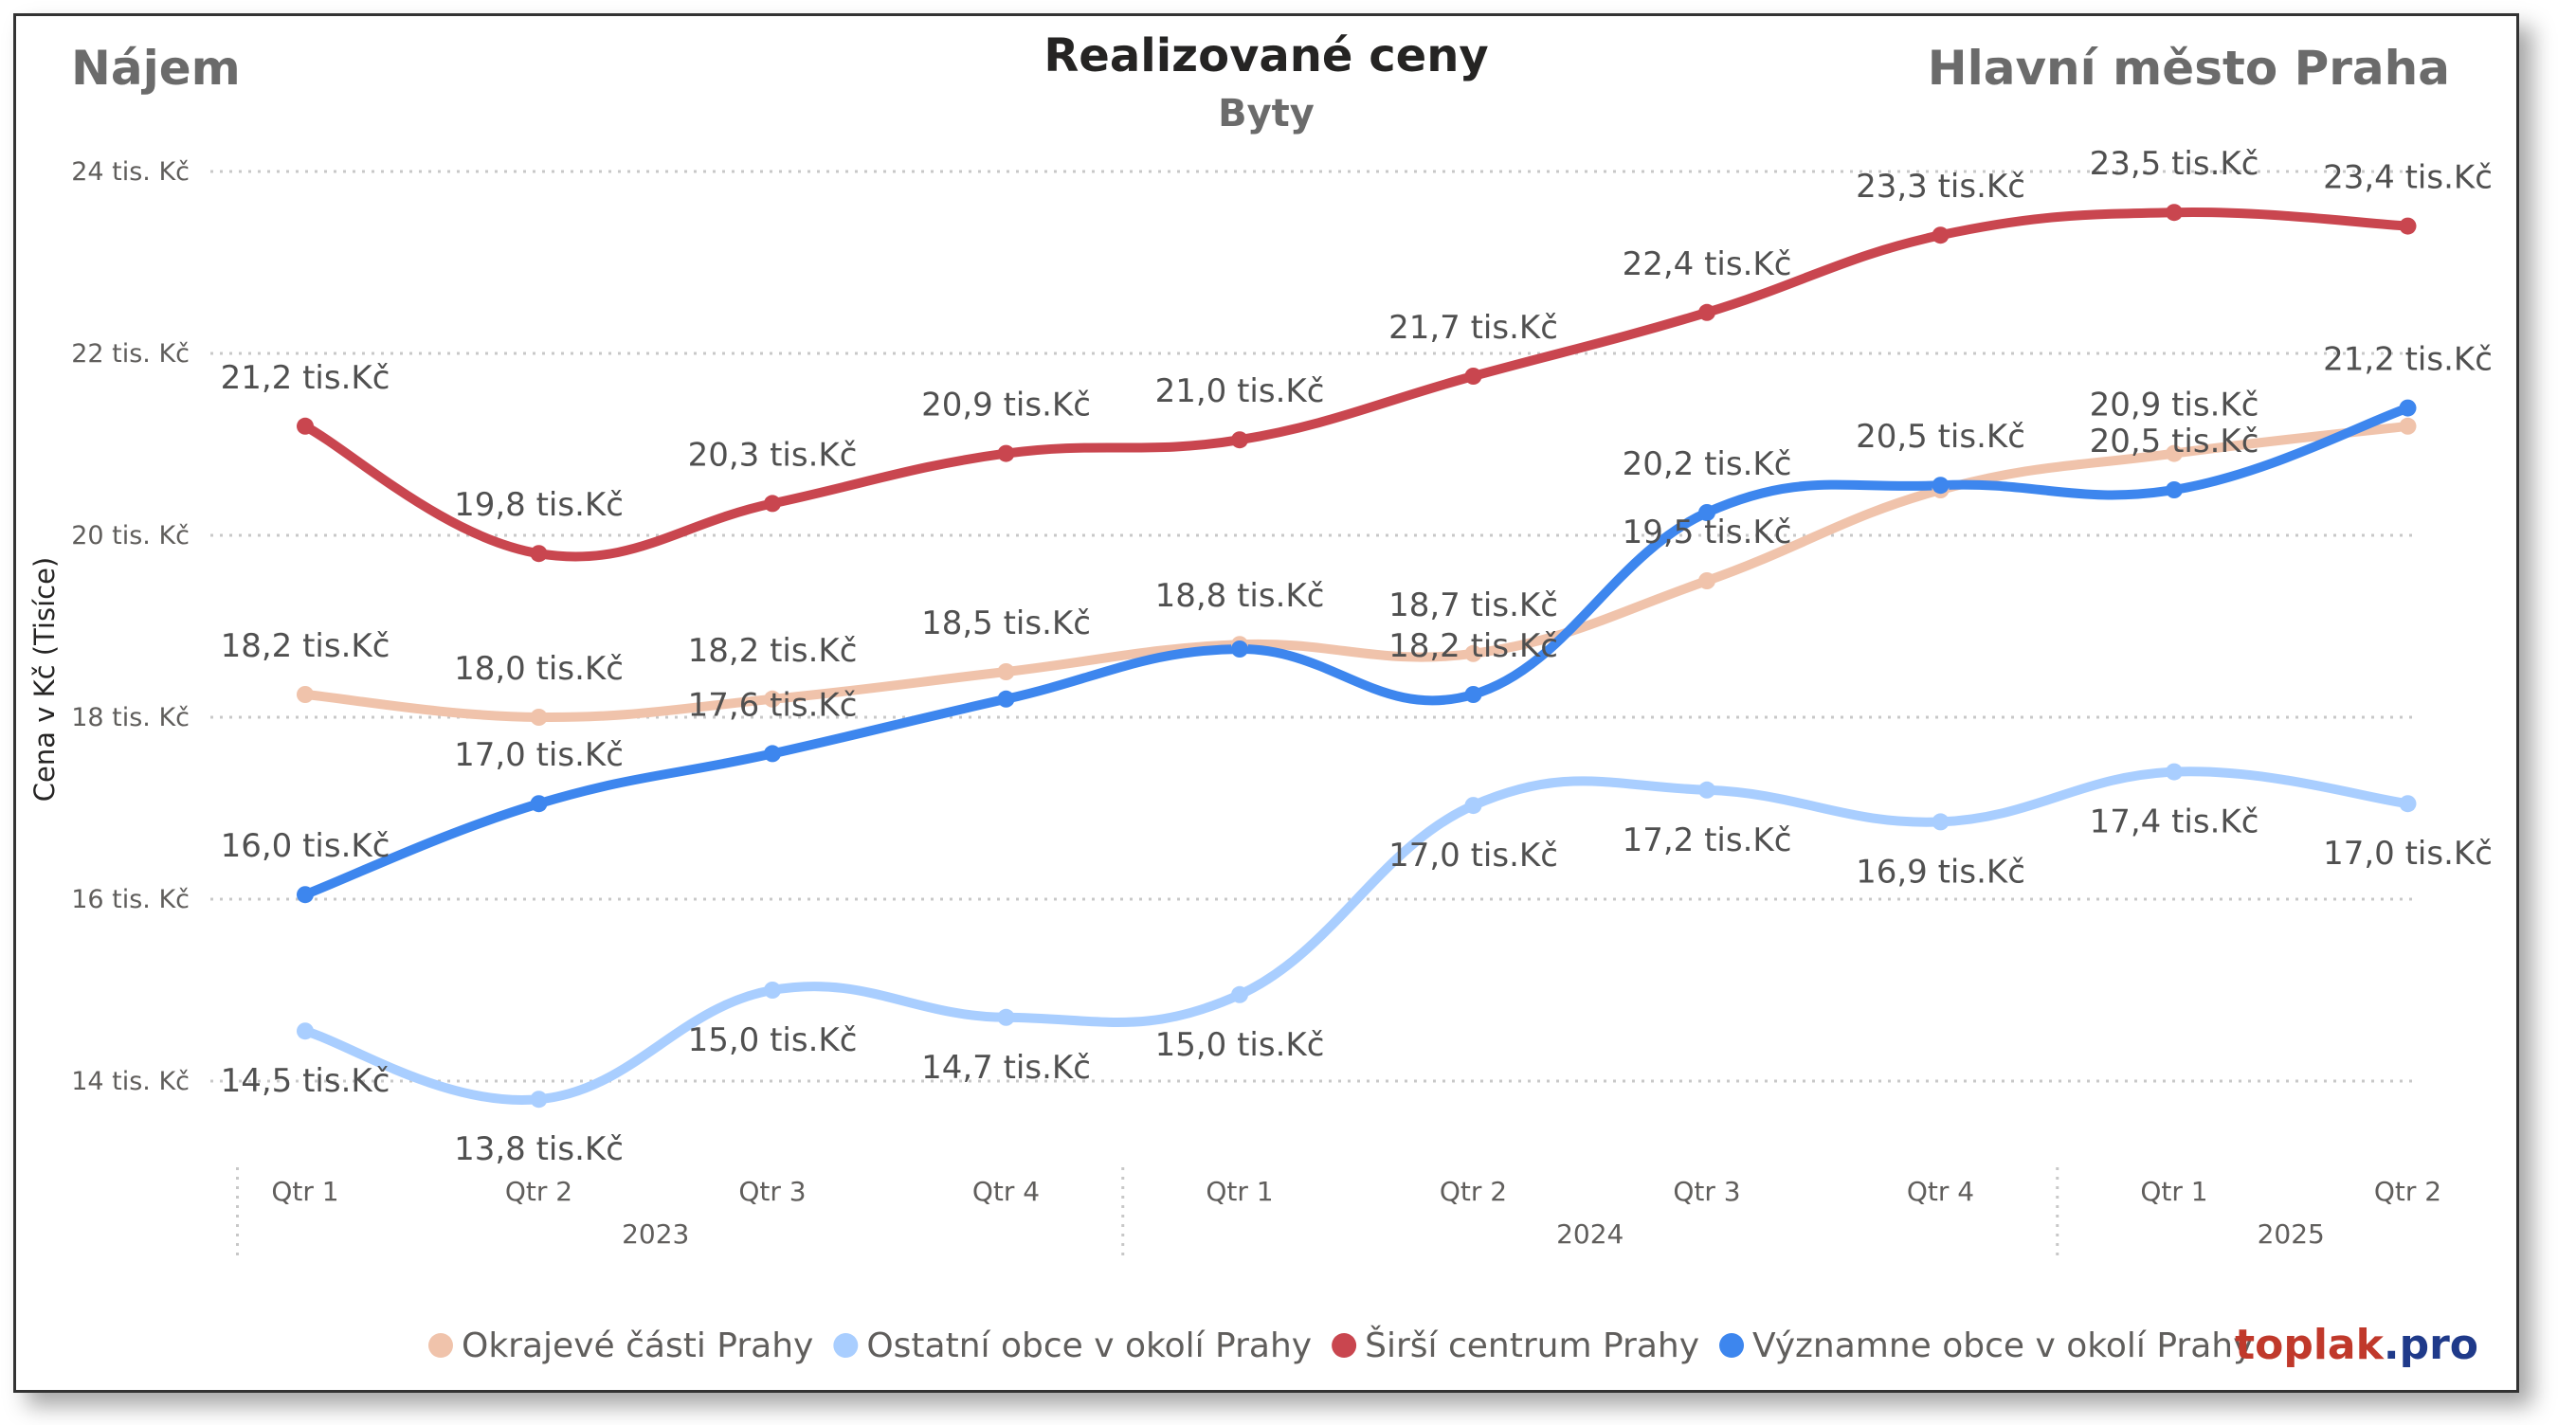 The height and width of the screenshot is (1425, 2576). Describe the element at coordinates (1006, 623) in the screenshot. I see `data-label: 18,5 tis.Kč` at that location.